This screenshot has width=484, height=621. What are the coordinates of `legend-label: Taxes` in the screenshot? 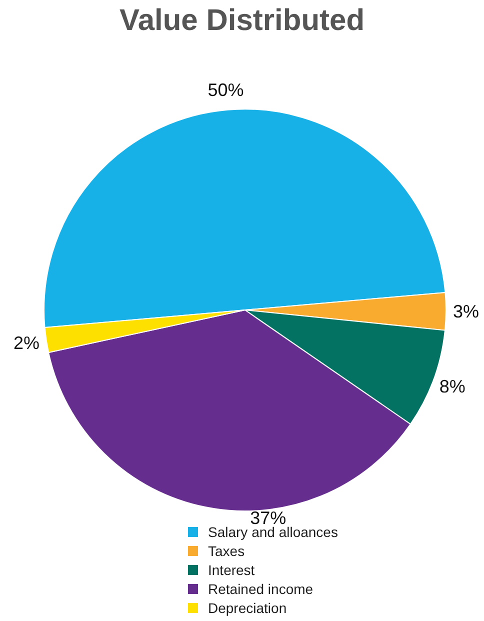 It's located at (226, 550).